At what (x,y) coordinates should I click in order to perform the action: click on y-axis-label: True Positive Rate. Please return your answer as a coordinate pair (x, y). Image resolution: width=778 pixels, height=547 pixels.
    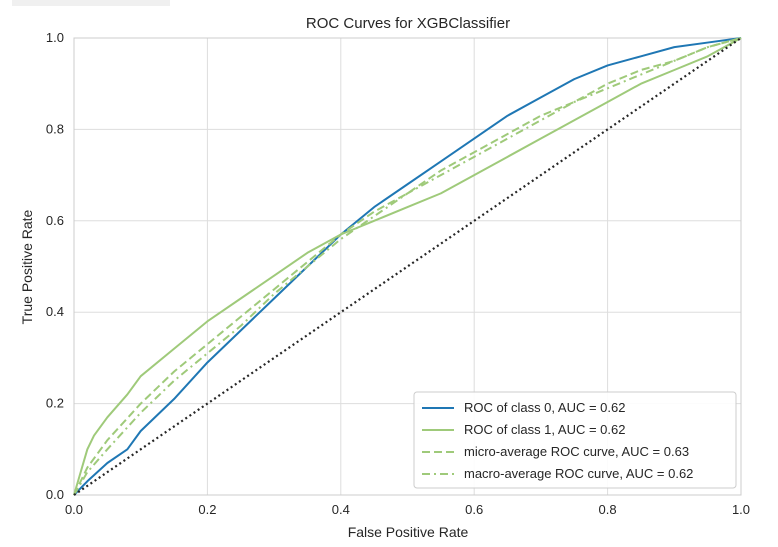
    Looking at the image, I should click on (27, 266).